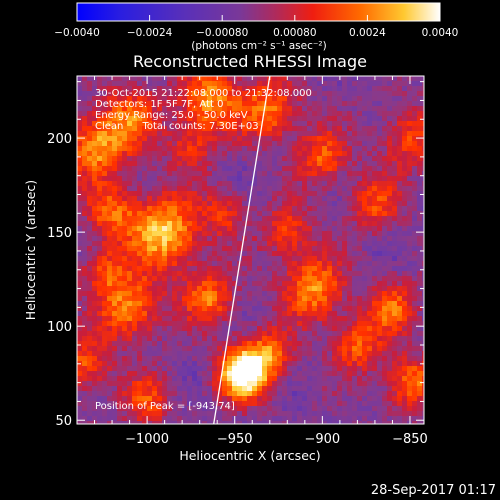 The height and width of the screenshot is (500, 500). Describe the element at coordinates (59, 233) in the screenshot. I see `y-tick-label: 150` at that location.